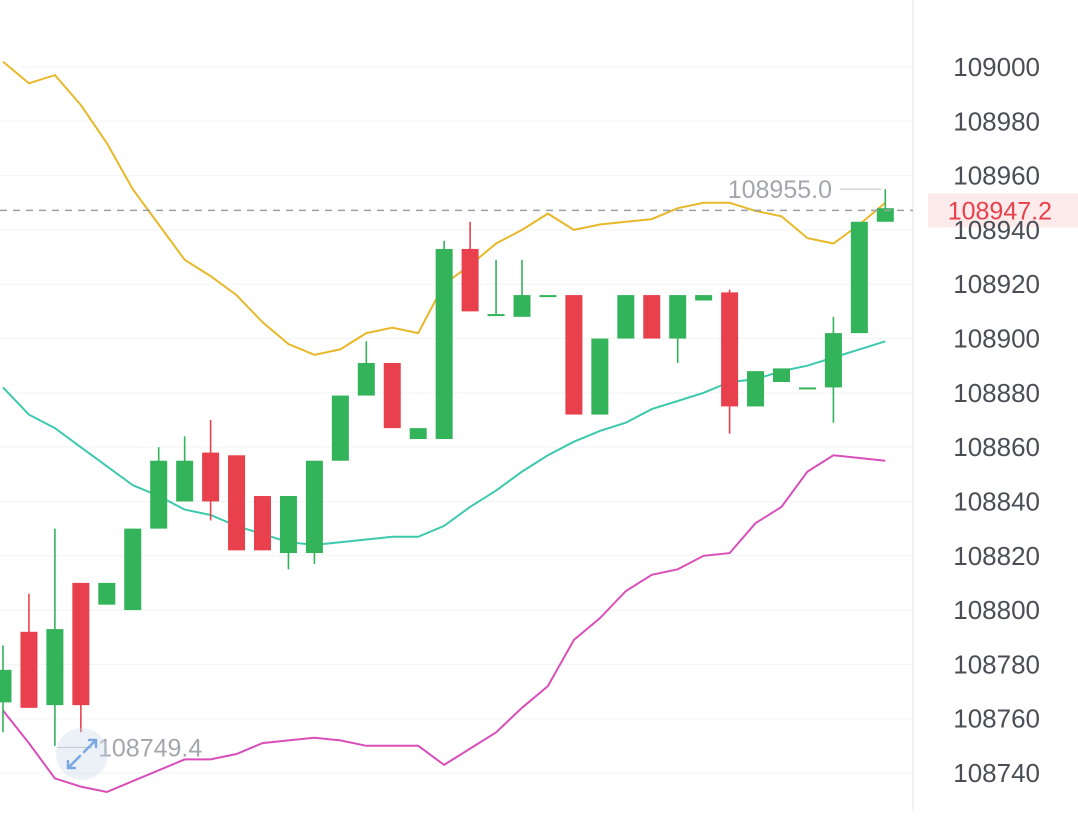 The height and width of the screenshot is (816, 1078). I want to click on current-price-label: 108947.2, so click(1000, 211).